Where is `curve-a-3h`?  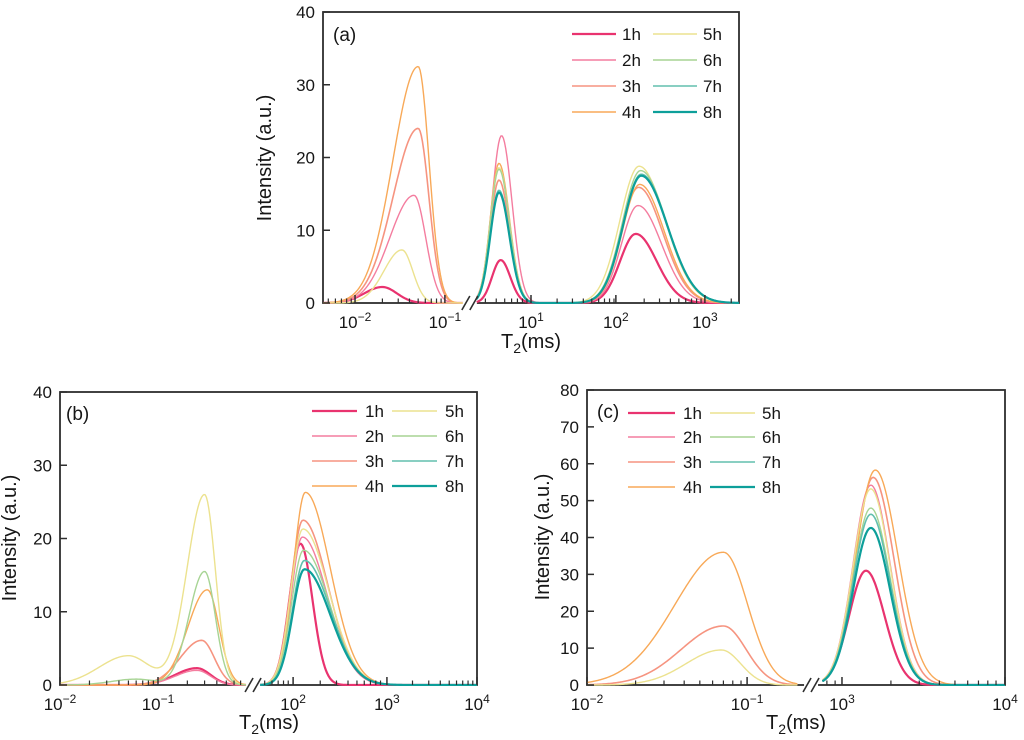
curve-a-3h is located at coordinates (393, 215).